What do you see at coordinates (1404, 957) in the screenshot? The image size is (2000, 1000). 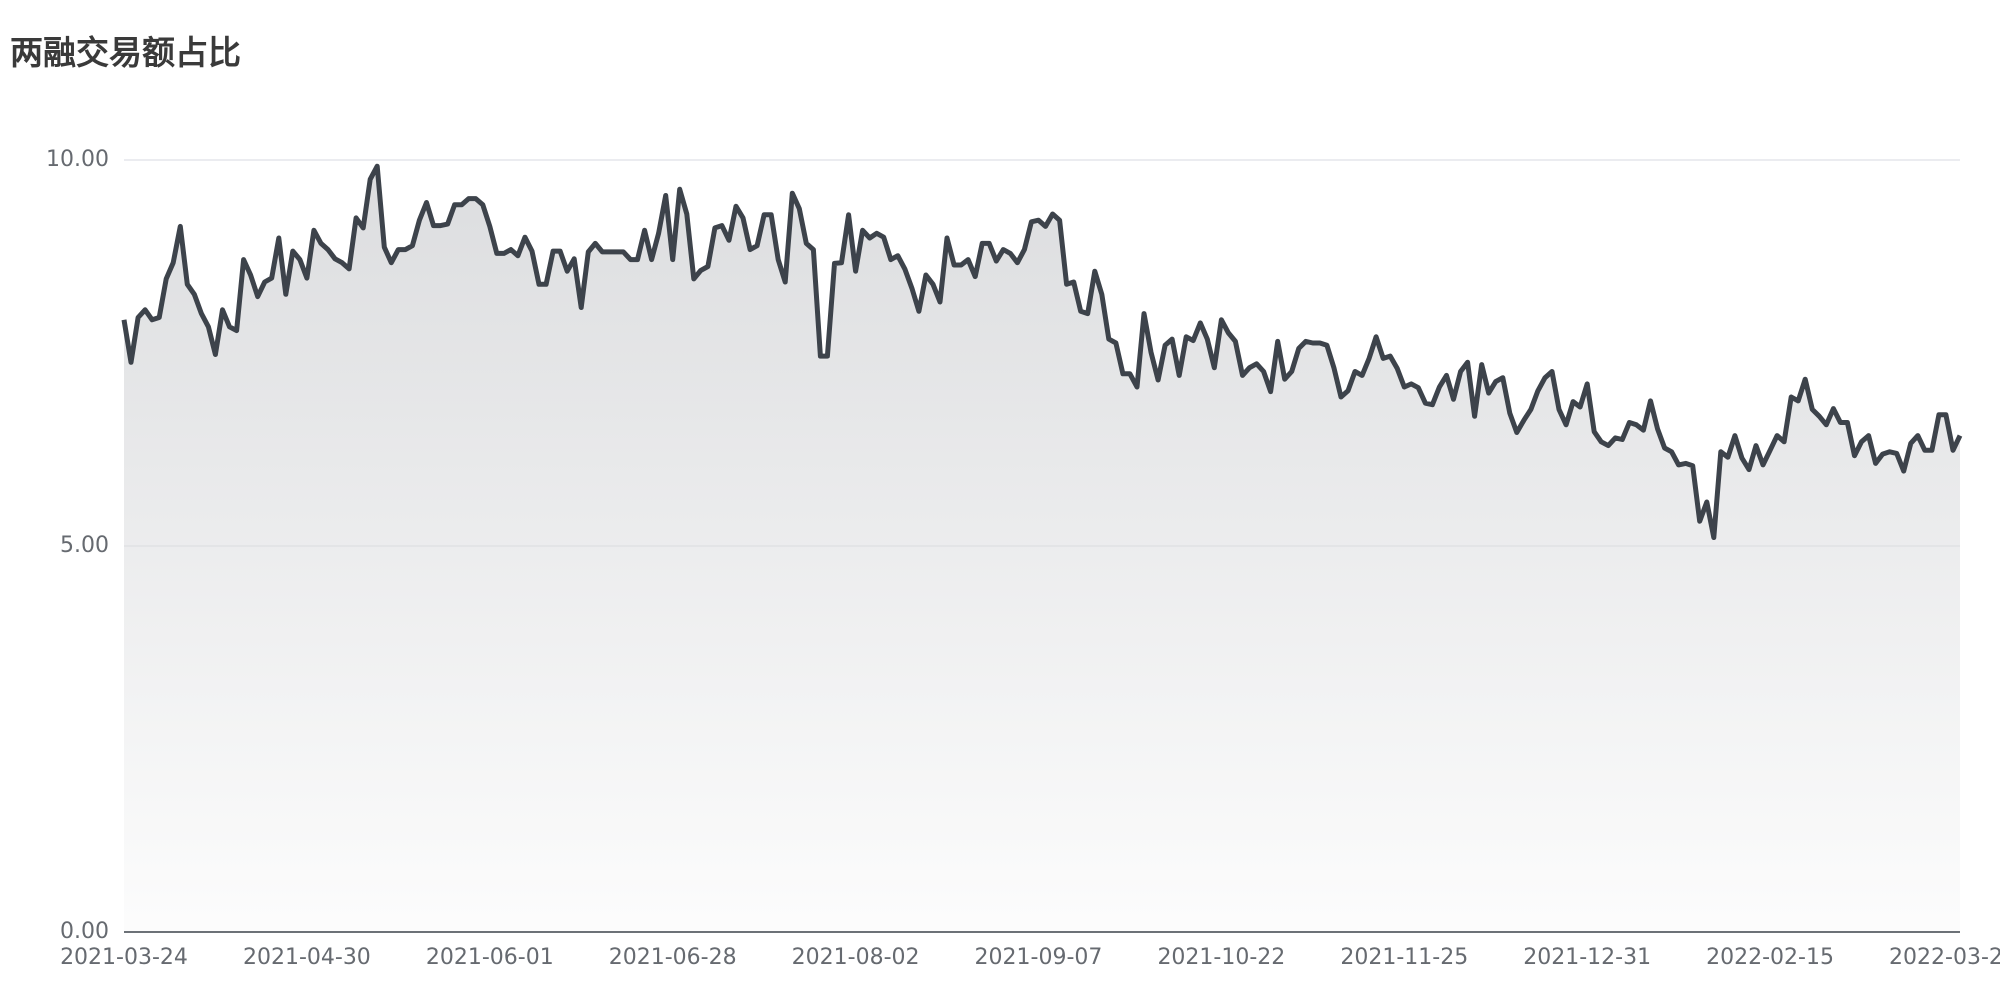 I see `x-tick-label: 2021-11-25` at bounding box center [1404, 957].